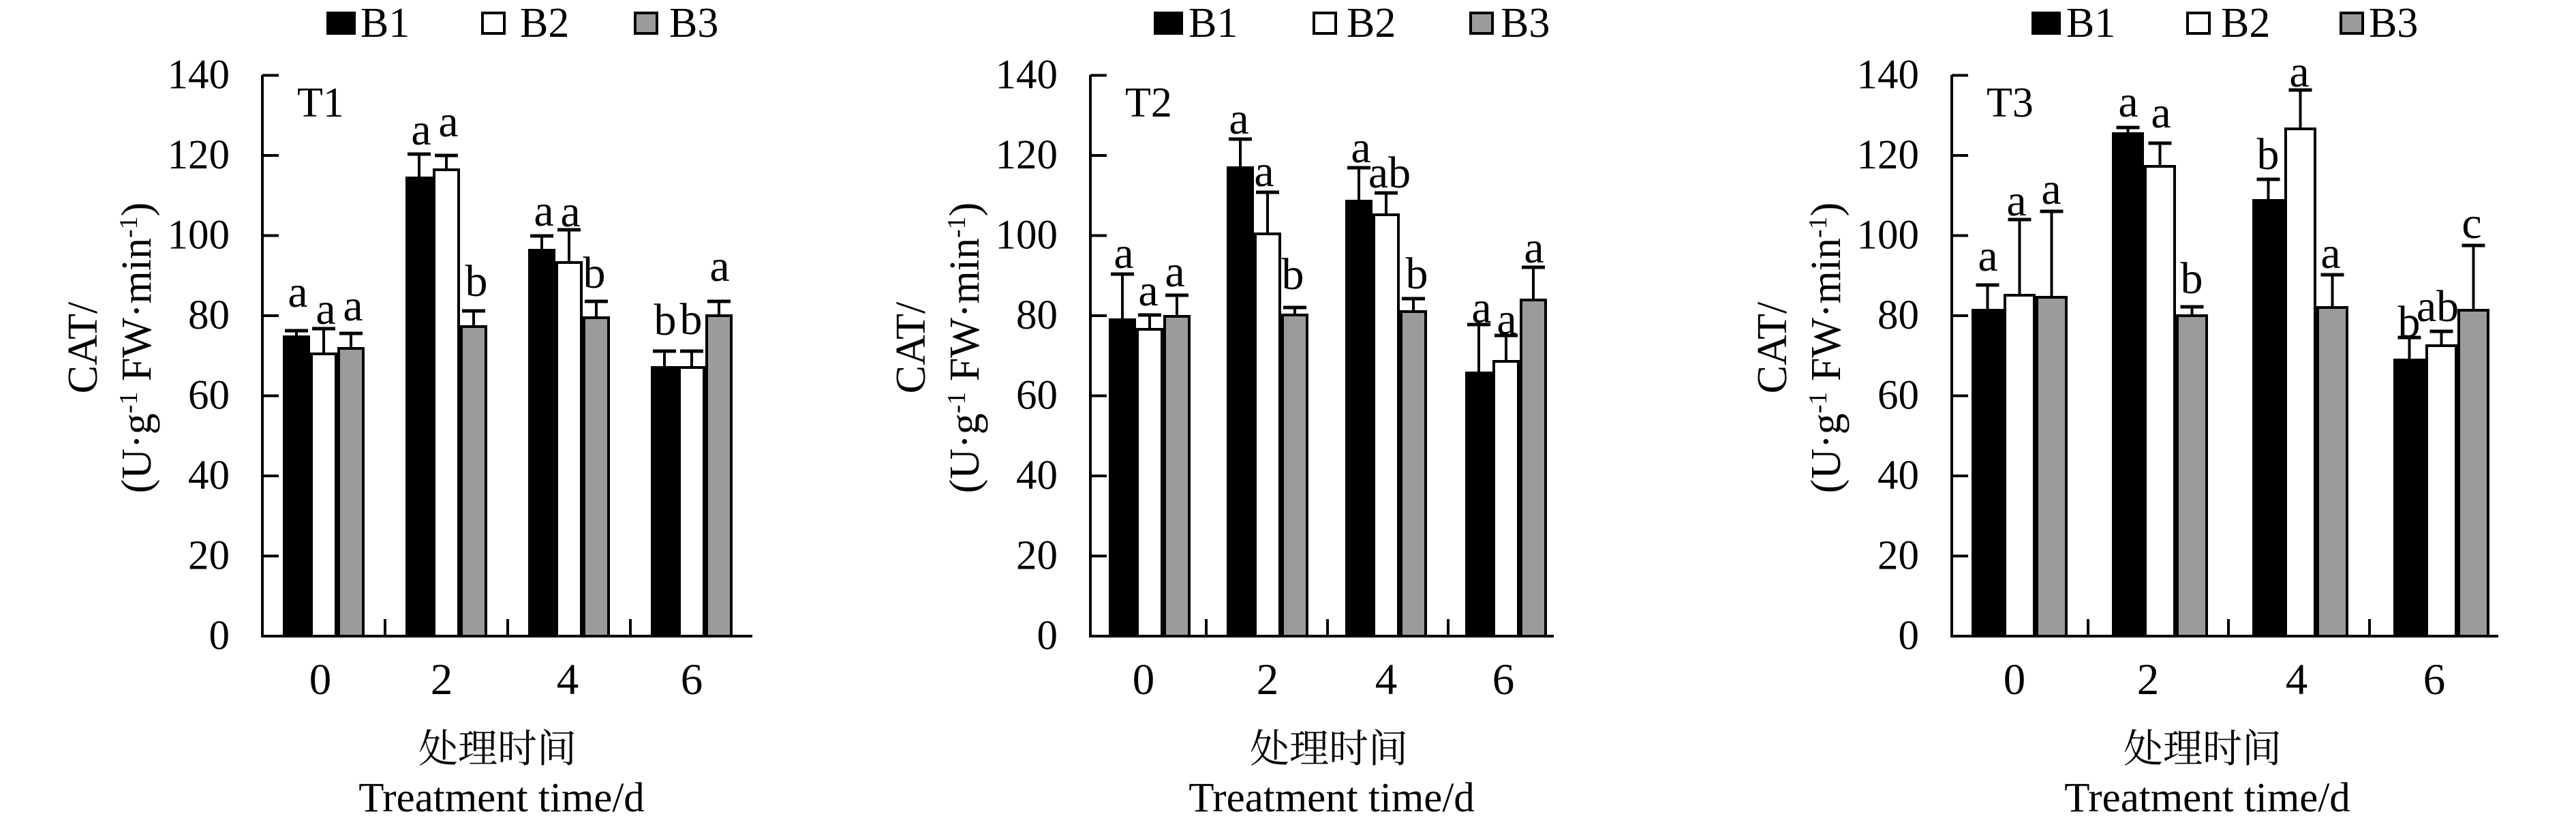 The image size is (2576, 825). What do you see at coordinates (320, 103) in the screenshot?
I see `svg-text: T1` at bounding box center [320, 103].